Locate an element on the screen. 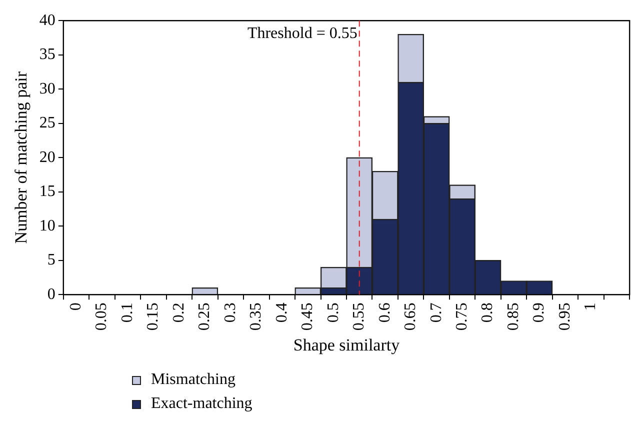 Image resolution: width=631 pixels, height=428 pixels. x-tick-label: 0.4 is located at coordinates (281, 312).